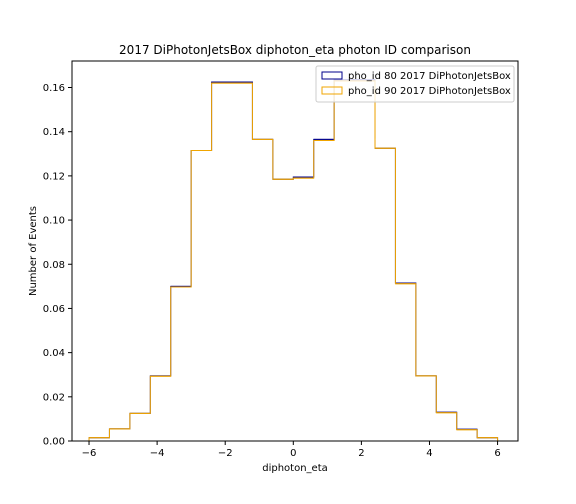 This screenshot has height=504, width=576. Describe the element at coordinates (429, 91) in the screenshot. I see `legend-label-2: pho_id 90 2017 DiPhotonJetsBox` at that location.